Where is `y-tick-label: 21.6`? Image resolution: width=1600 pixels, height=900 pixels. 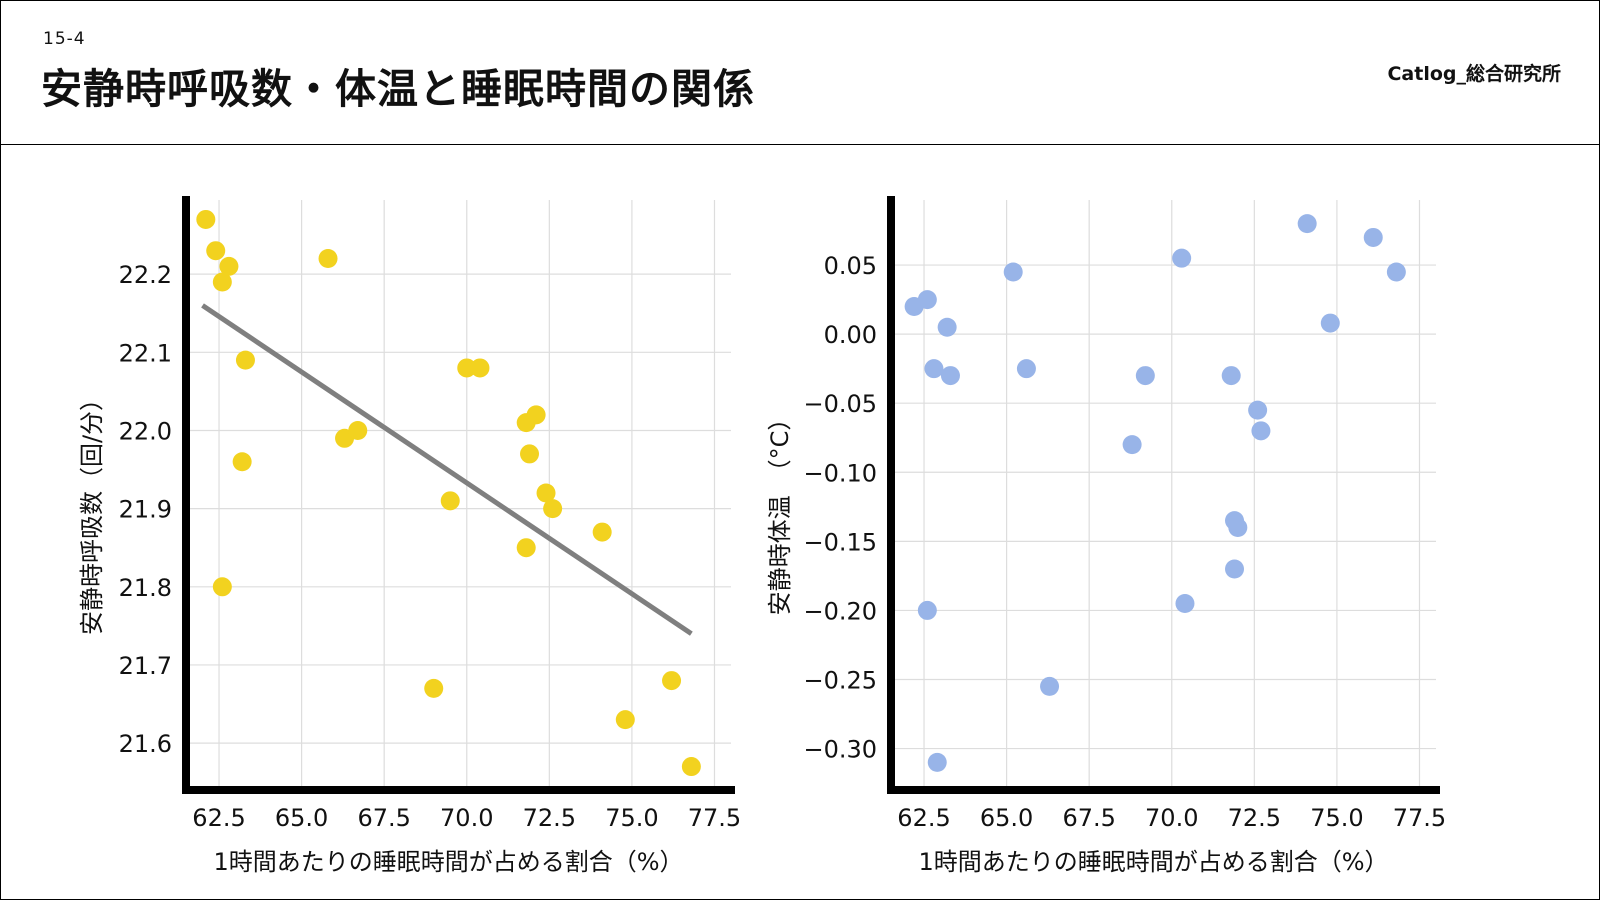 y-tick-label: 21.6 is located at coordinates (145, 744).